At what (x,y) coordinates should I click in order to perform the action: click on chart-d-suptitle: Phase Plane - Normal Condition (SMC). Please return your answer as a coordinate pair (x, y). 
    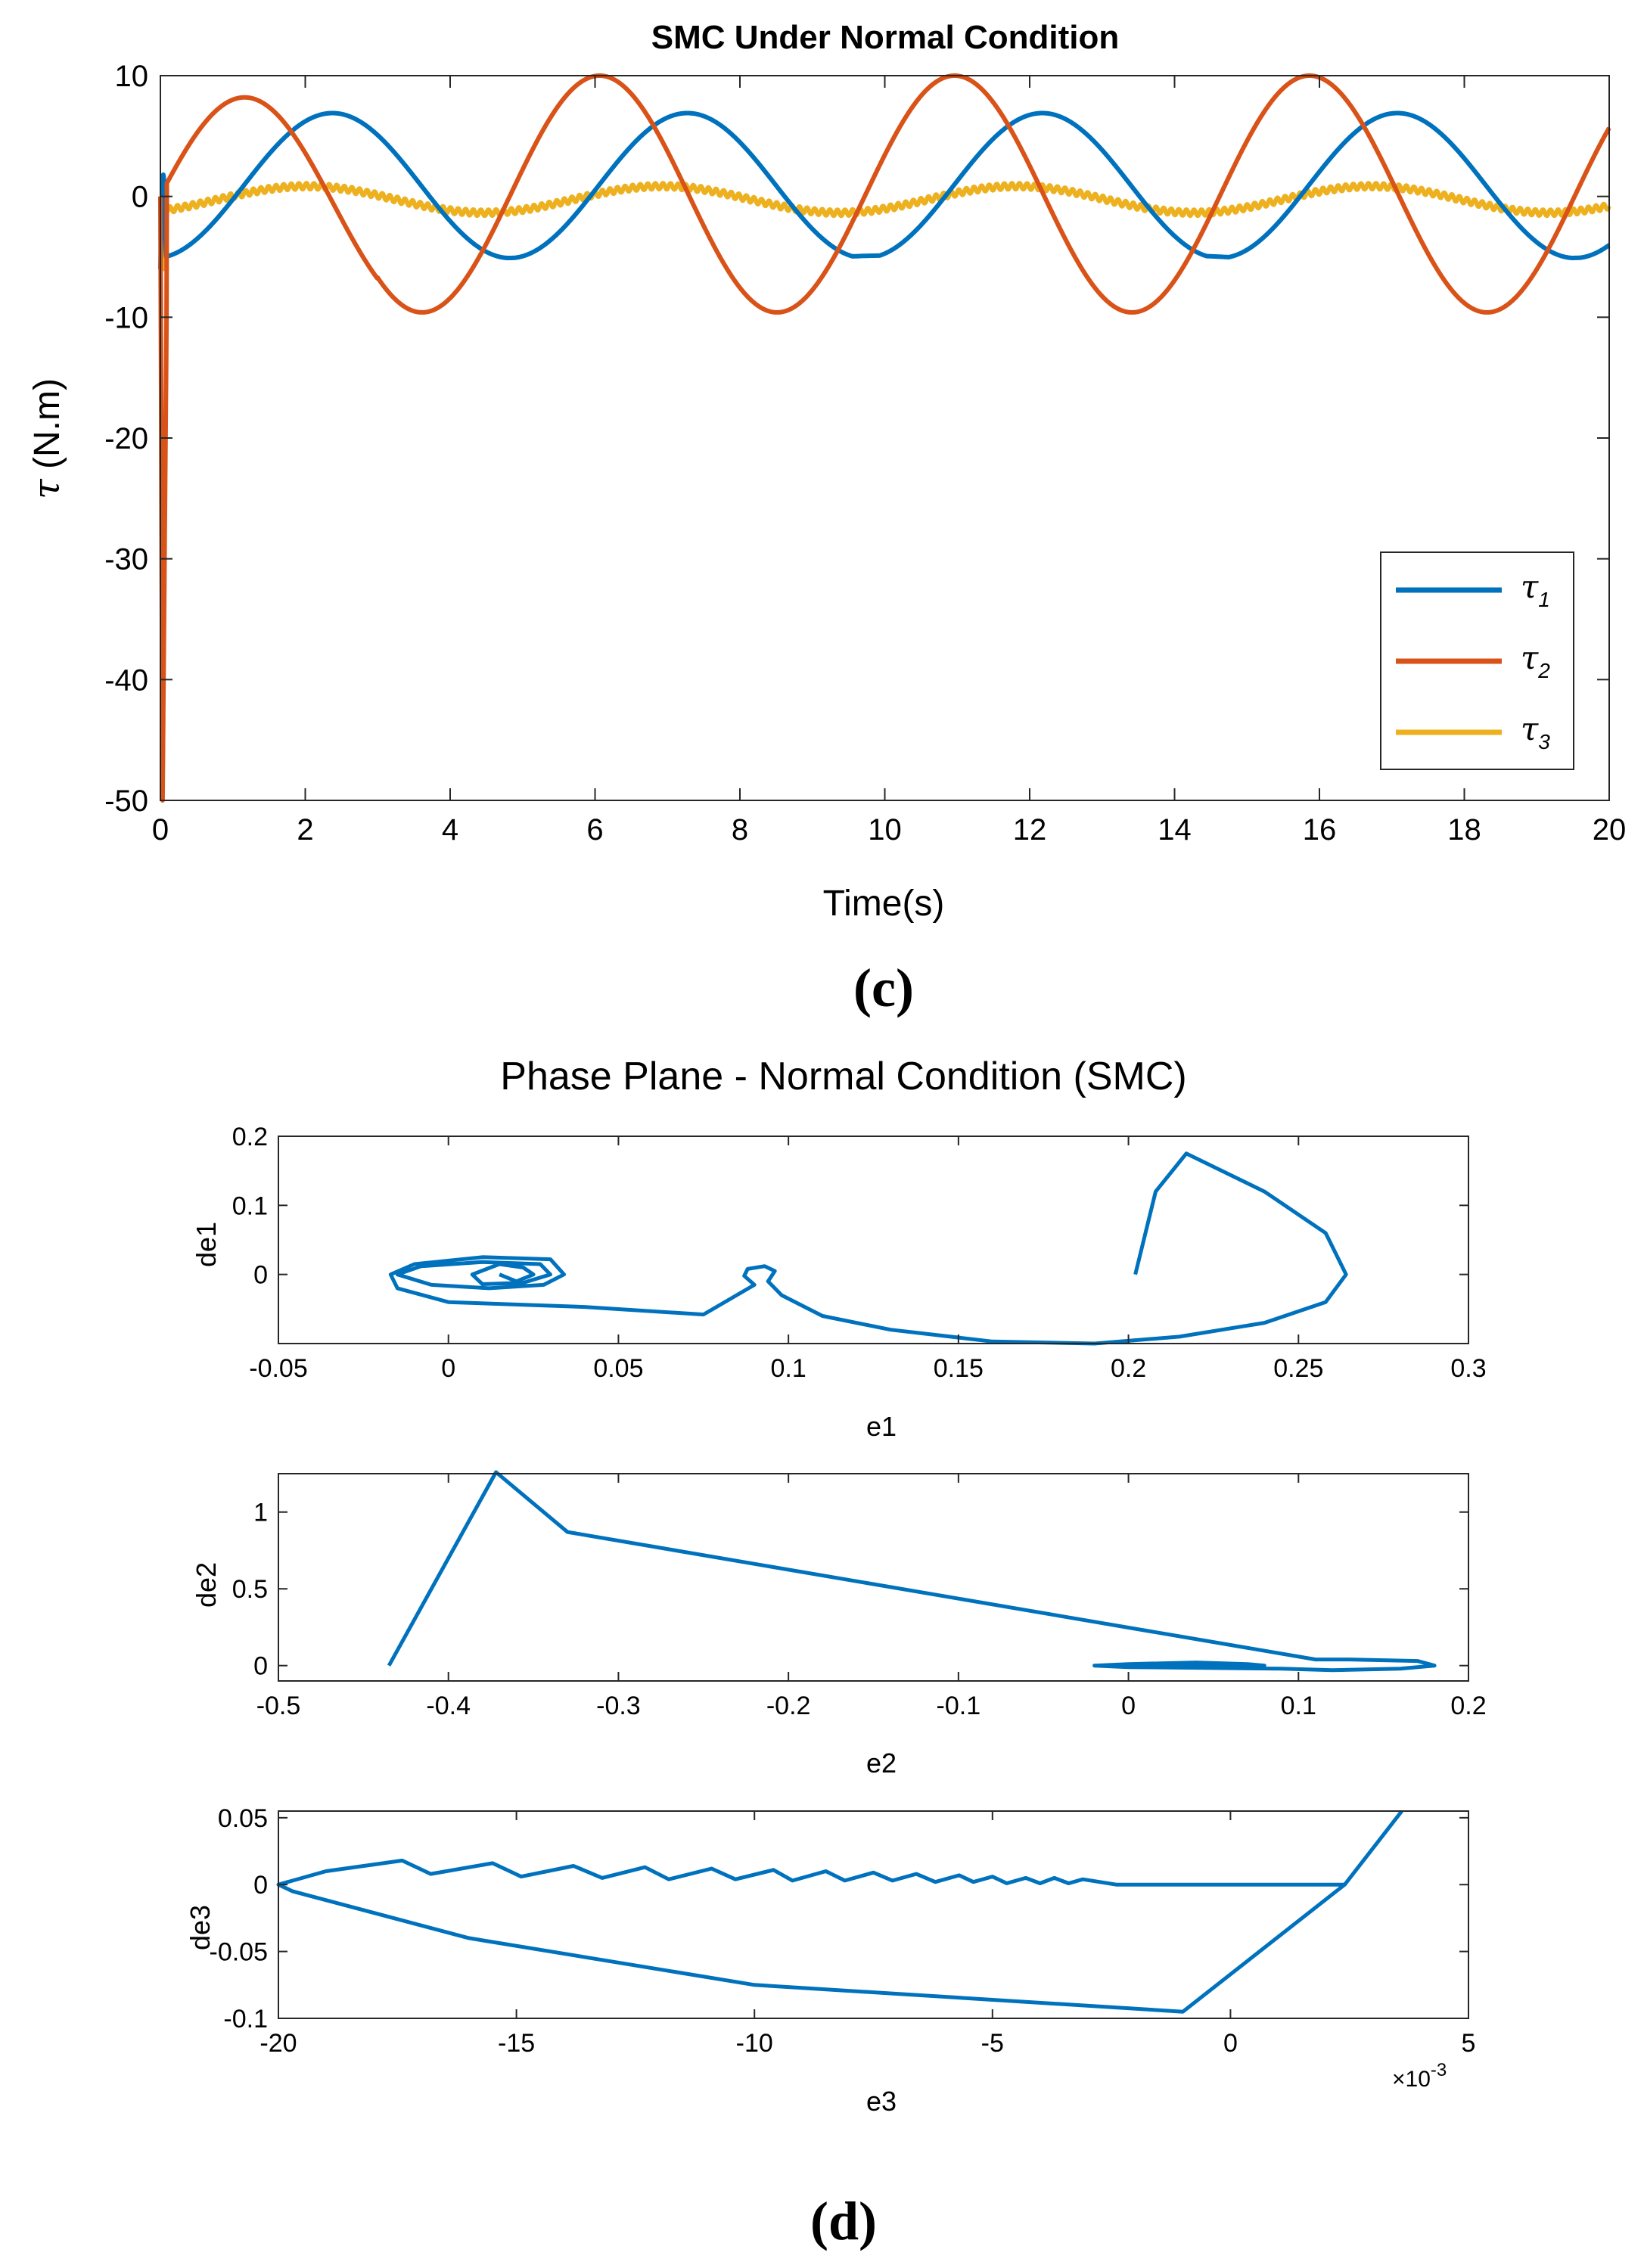
    Looking at the image, I should click on (843, 1076).